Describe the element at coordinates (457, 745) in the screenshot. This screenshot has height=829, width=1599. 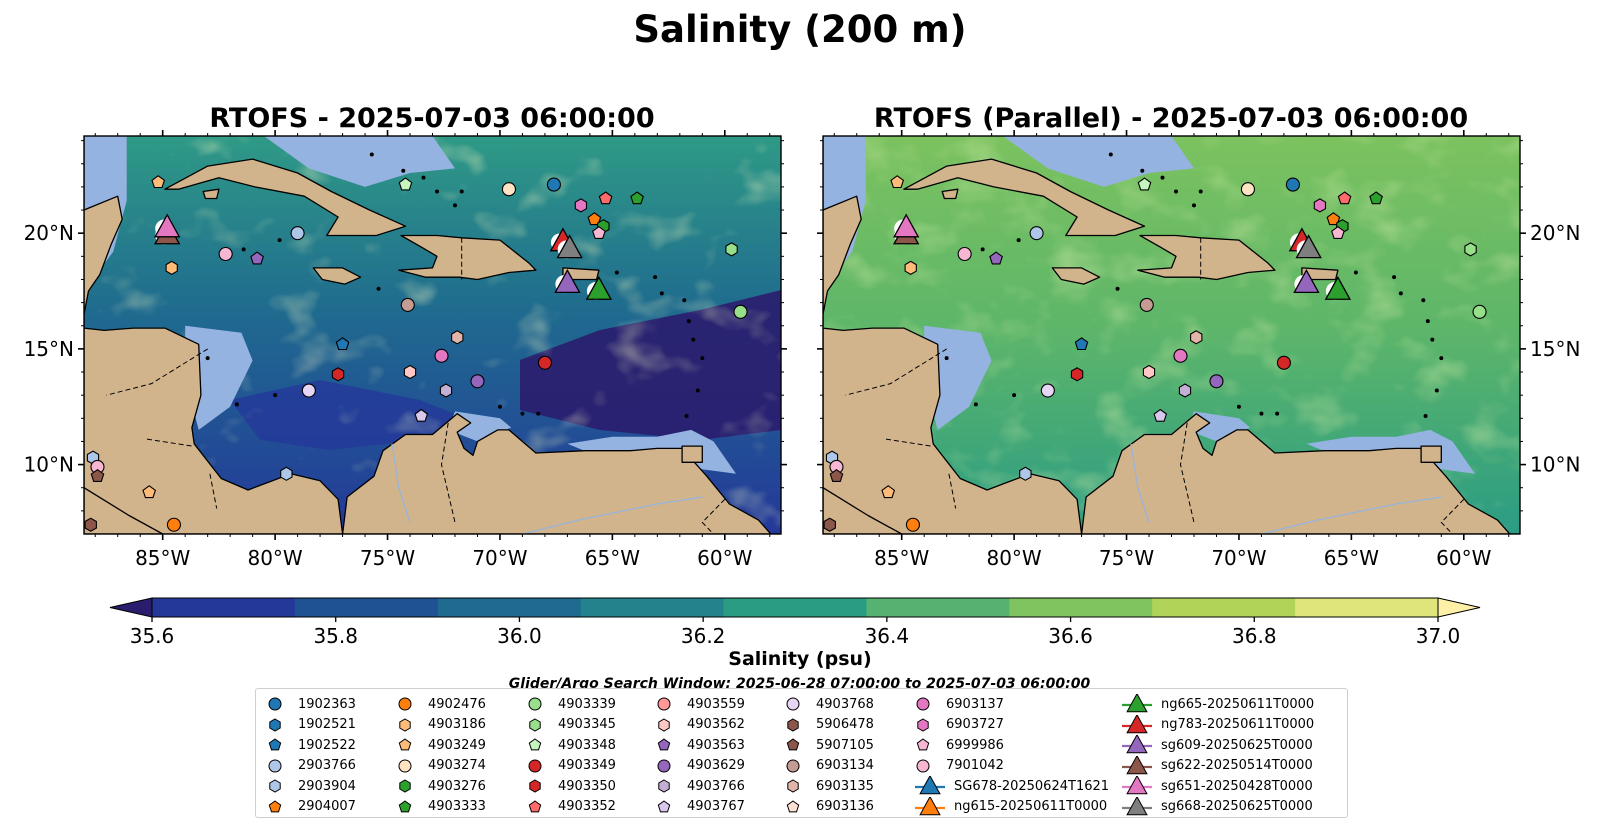
I see `legend-label: 4903249` at that location.